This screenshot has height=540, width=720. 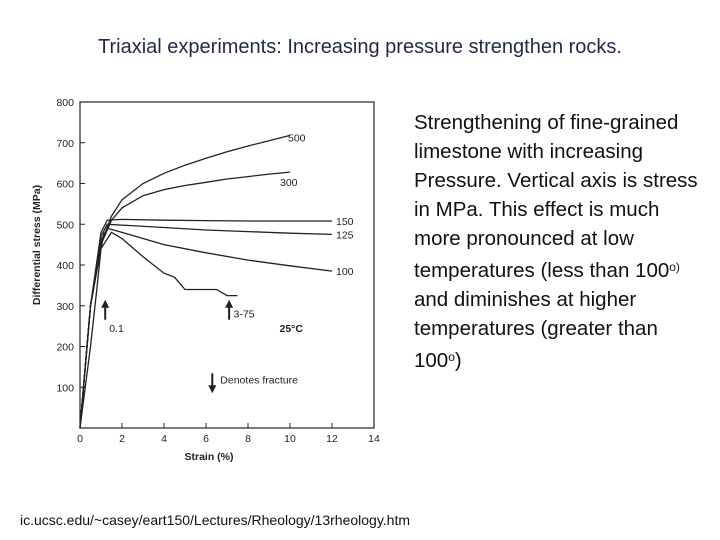 I want to click on y-axis-label: Differential stress (MPa), so click(x=37, y=245).